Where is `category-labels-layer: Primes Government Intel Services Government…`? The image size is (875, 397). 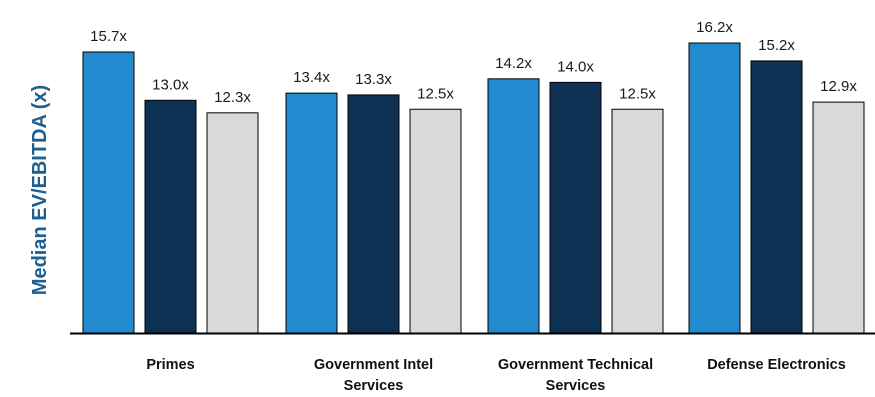
category-labels-layer: Primes Government Intel Services Government… is located at coordinates (496, 375).